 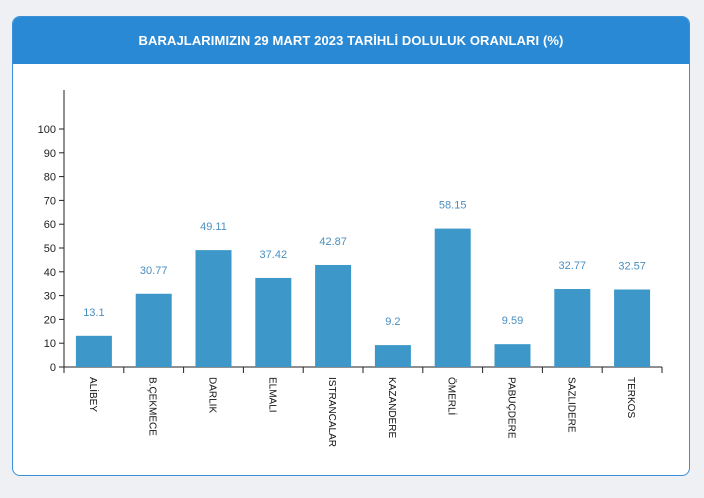 I want to click on category-label: ALİBEY, so click(x=93, y=394).